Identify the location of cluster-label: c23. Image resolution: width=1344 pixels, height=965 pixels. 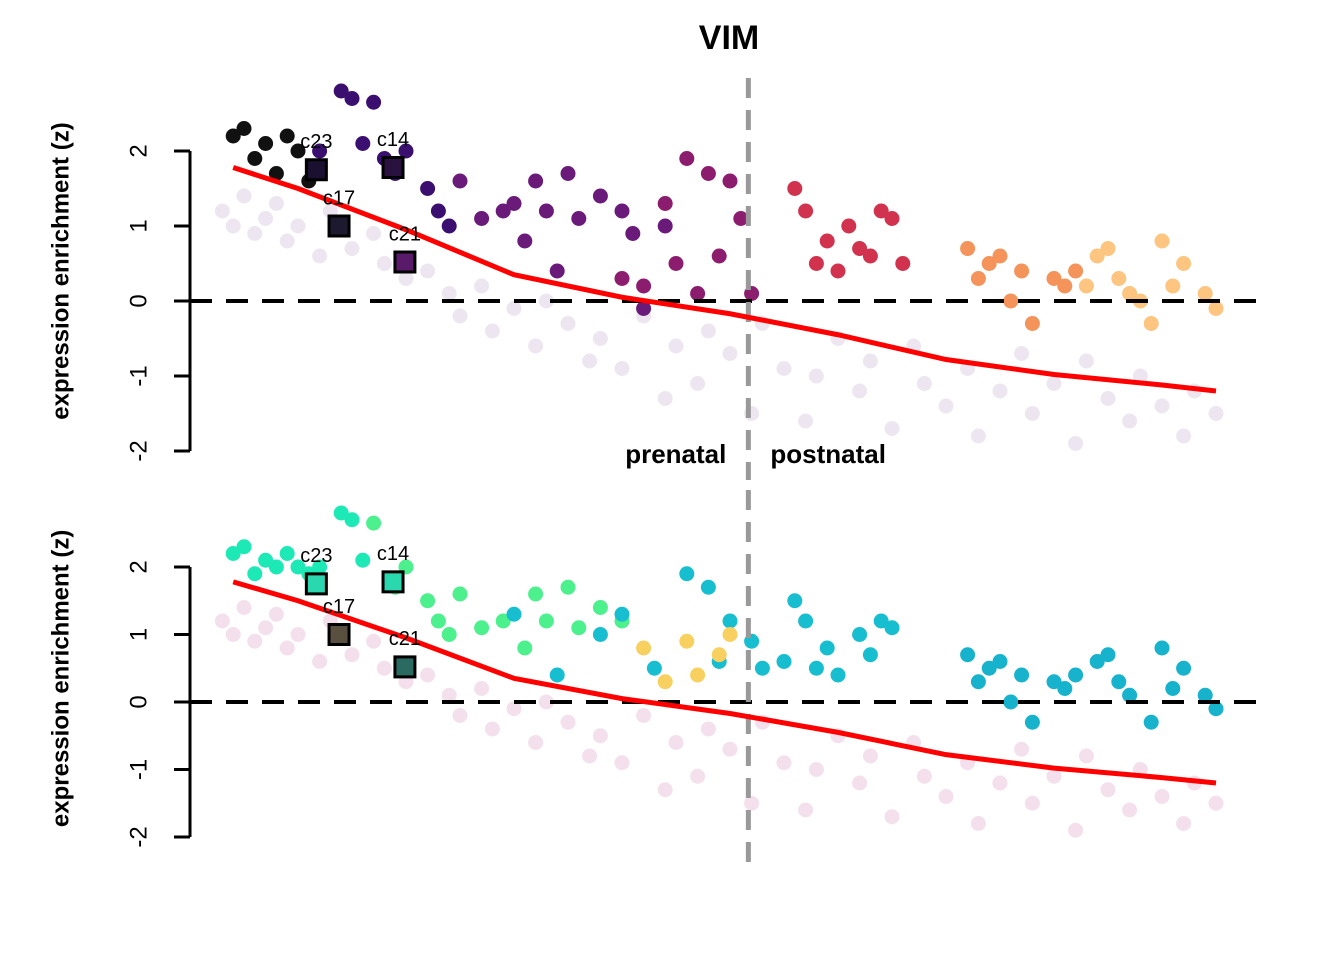
(316, 142).